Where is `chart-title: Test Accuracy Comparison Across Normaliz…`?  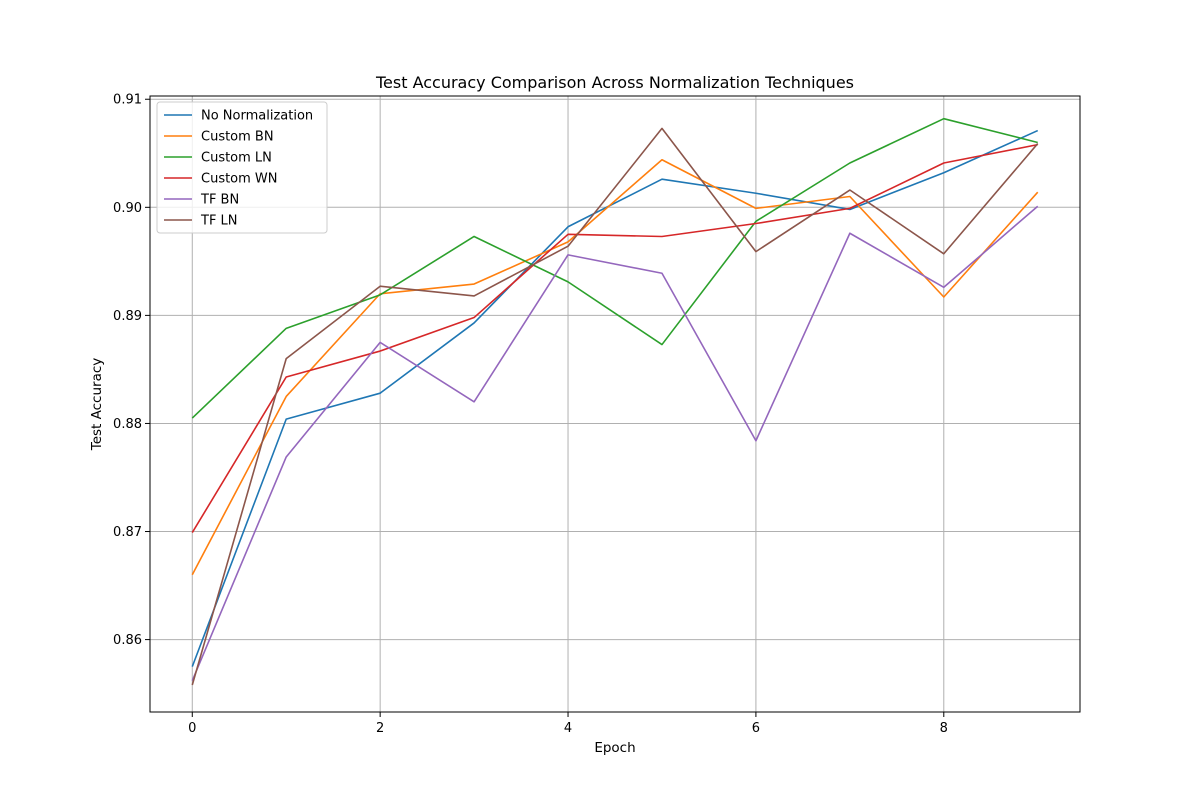 chart-title: Test Accuracy Comparison Across Normaliz… is located at coordinates (614, 82).